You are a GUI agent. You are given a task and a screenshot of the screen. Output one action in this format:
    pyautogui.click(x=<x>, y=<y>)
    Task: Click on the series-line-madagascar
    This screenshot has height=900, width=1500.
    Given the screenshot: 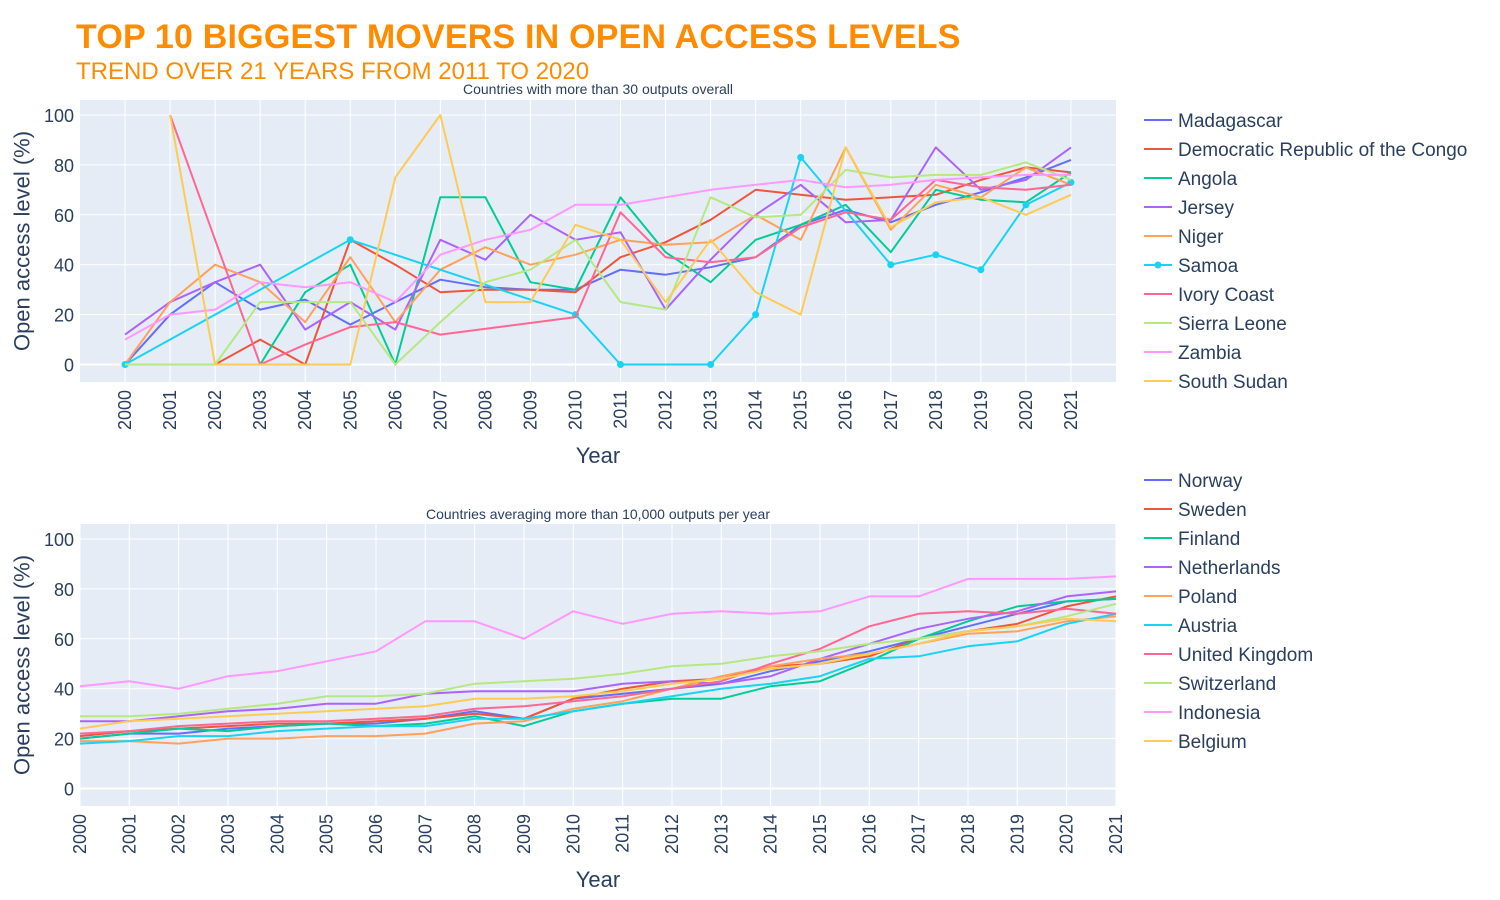 What is the action you would take?
    pyautogui.click(x=598, y=262)
    